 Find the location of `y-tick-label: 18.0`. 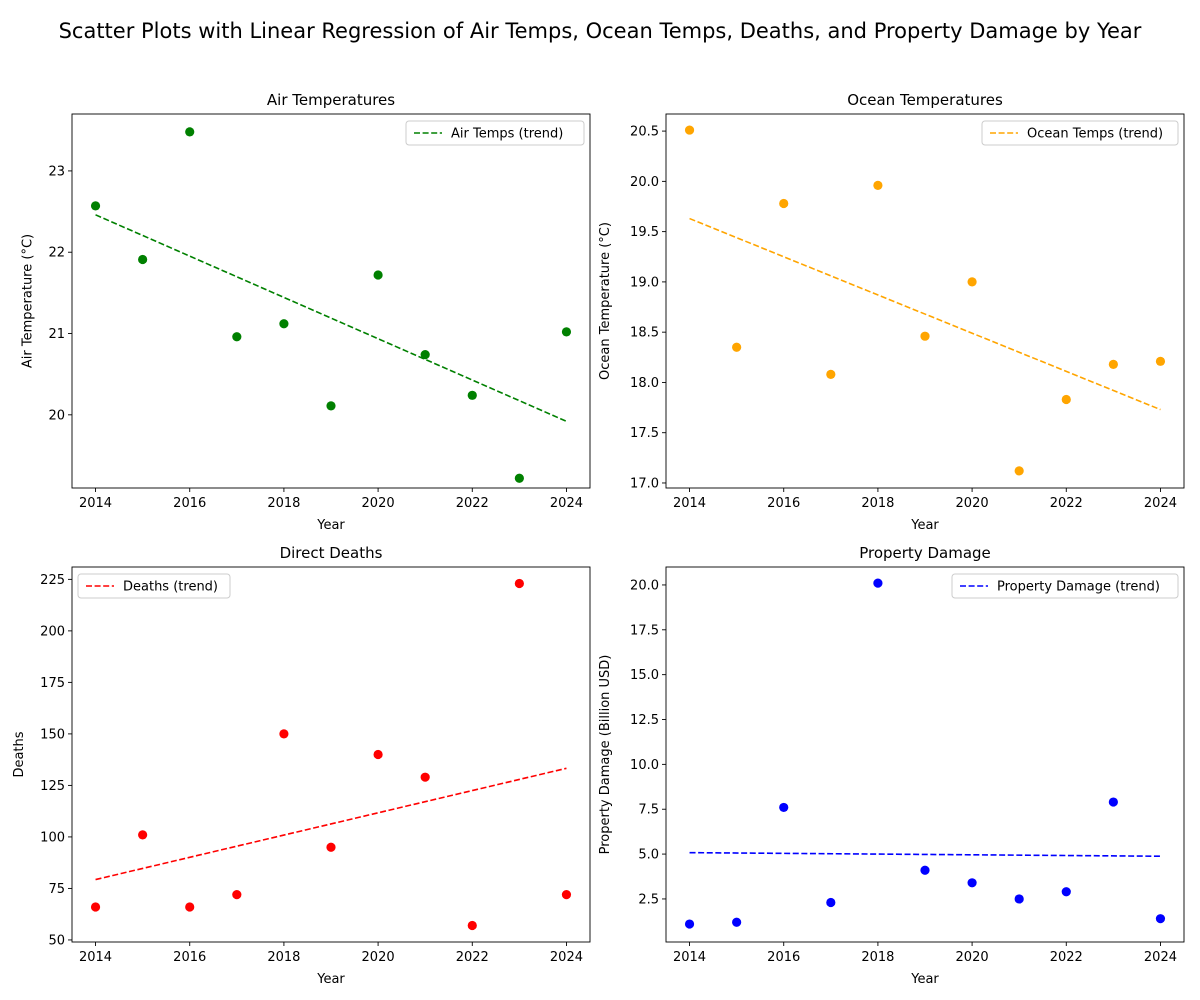

y-tick-label: 18.0 is located at coordinates (644, 383).